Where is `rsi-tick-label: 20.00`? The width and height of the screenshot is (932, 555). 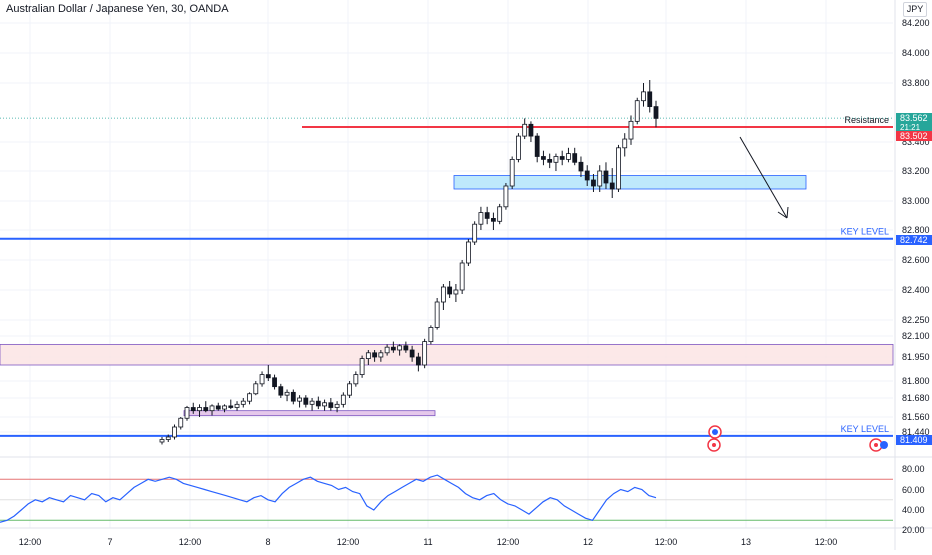 rsi-tick-label: 20.00 is located at coordinates (913, 530).